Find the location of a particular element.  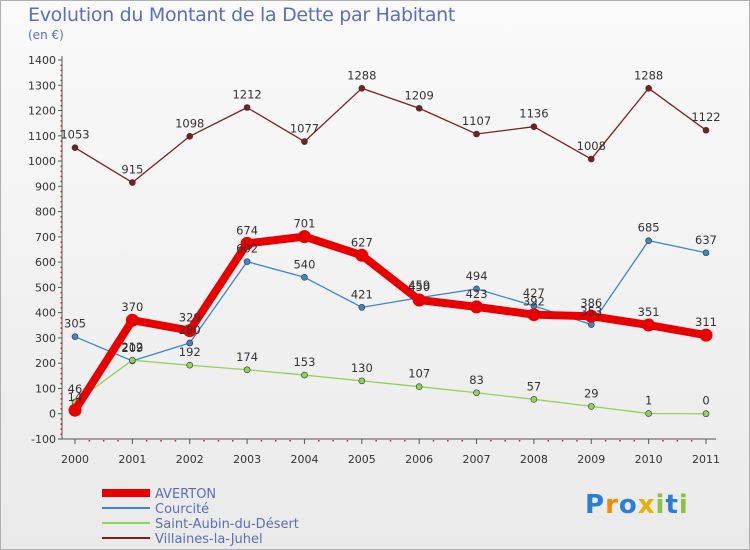

data-label: 329 is located at coordinates (190, 318).